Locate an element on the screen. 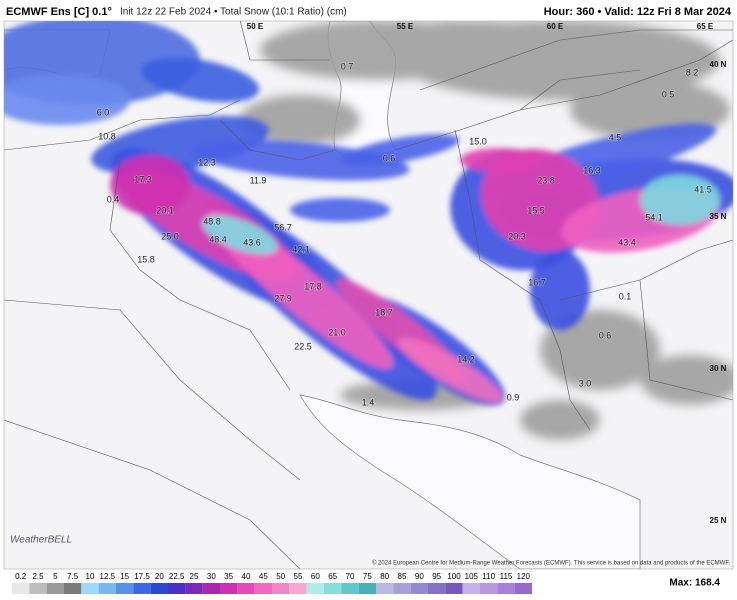  colorbar-tick: 65 is located at coordinates (332, 576).